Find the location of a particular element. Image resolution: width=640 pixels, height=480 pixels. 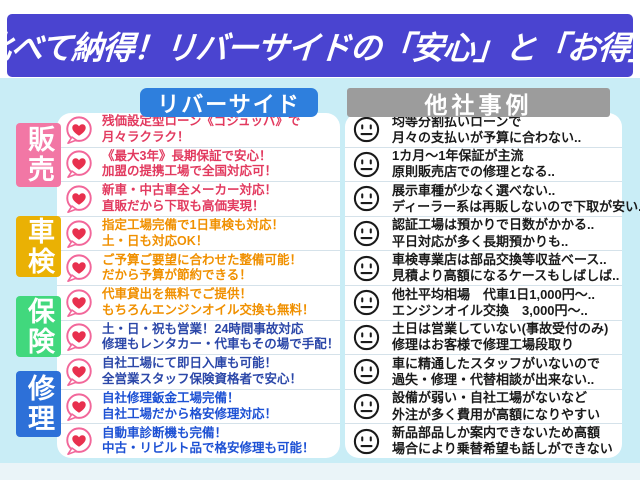

riverside-row-text: 自社工場にて即日入庫も可能！ 全営業スタッフ保険資格者で安心！ is located at coordinates (202, 371).